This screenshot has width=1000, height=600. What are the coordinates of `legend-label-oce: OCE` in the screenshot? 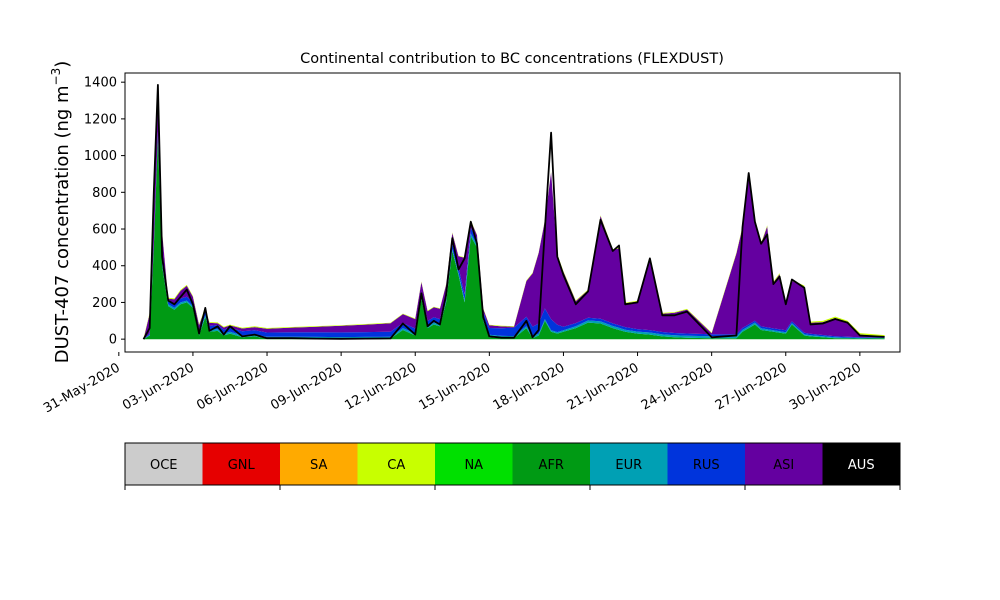 It's located at (164, 465).